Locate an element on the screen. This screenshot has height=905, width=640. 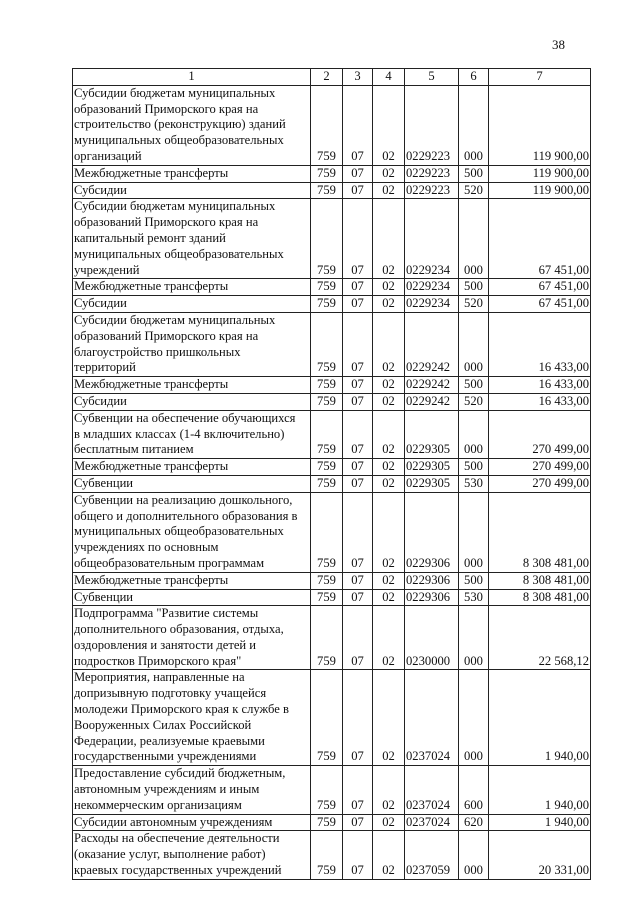
table-row: Субсидии 759 07 02 0229223 520 119 900,00 is located at coordinates (331, 190).